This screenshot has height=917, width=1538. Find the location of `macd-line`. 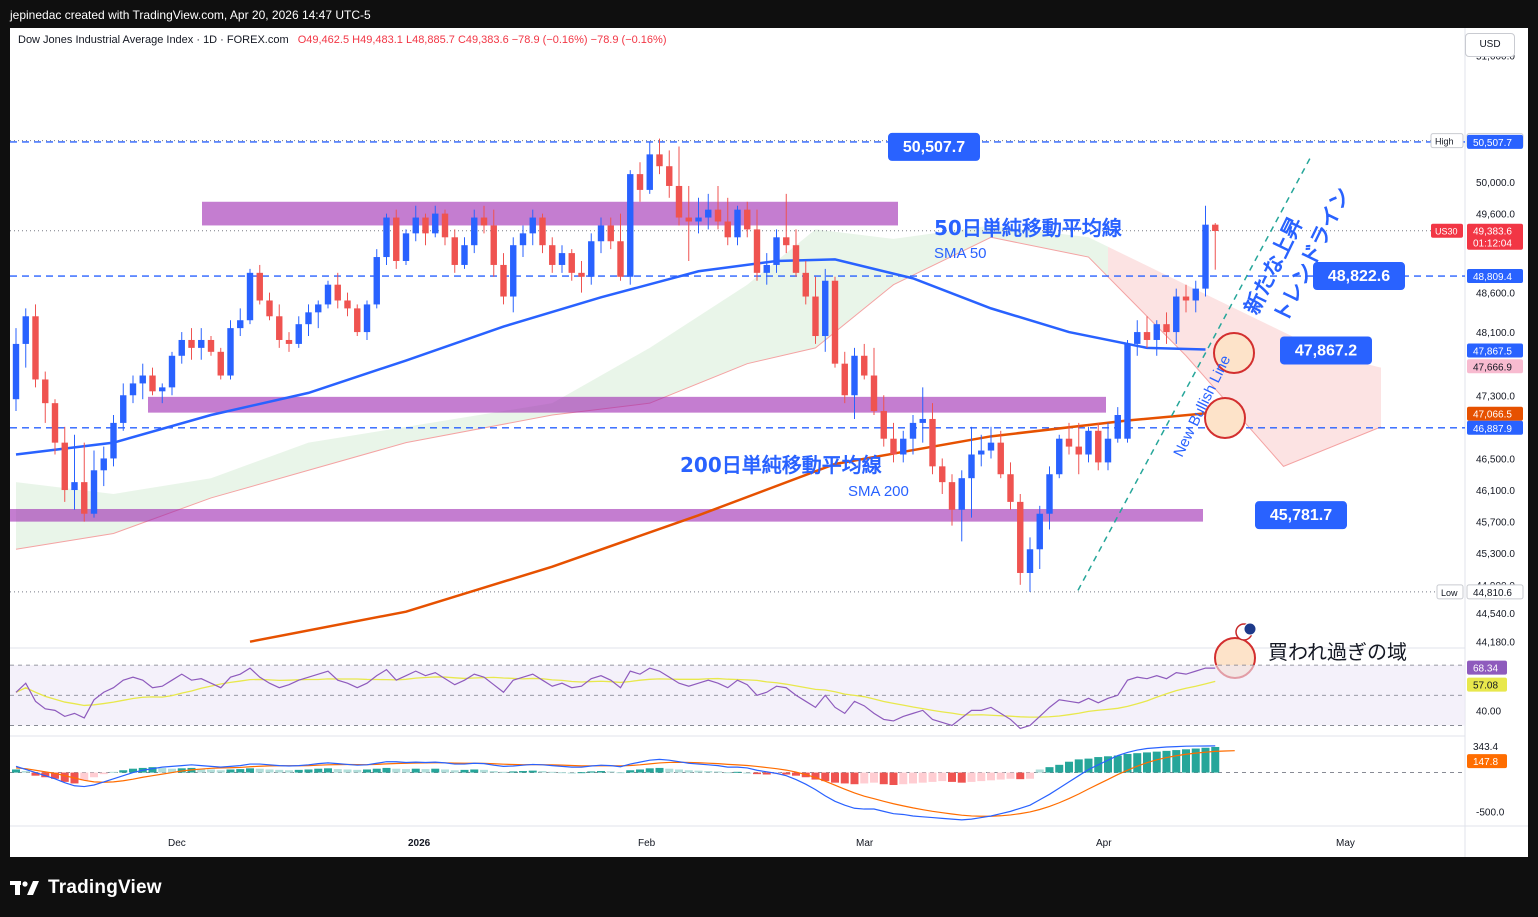

macd-line is located at coordinates (615, 783).